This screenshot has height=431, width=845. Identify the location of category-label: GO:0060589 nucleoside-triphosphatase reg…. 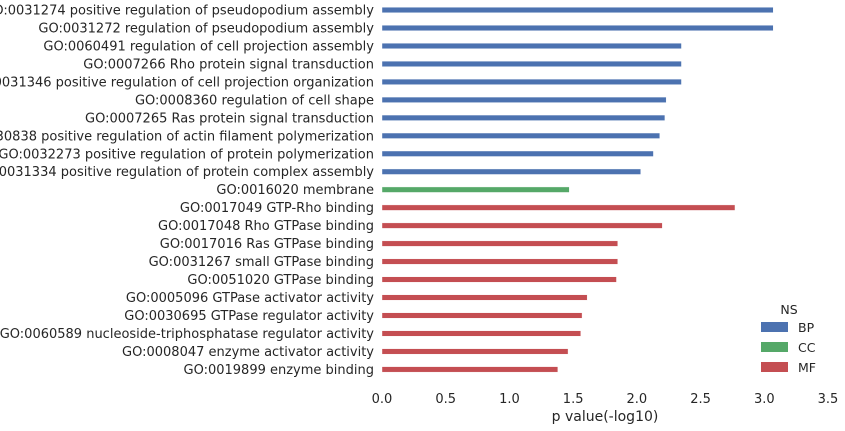
(187, 334).